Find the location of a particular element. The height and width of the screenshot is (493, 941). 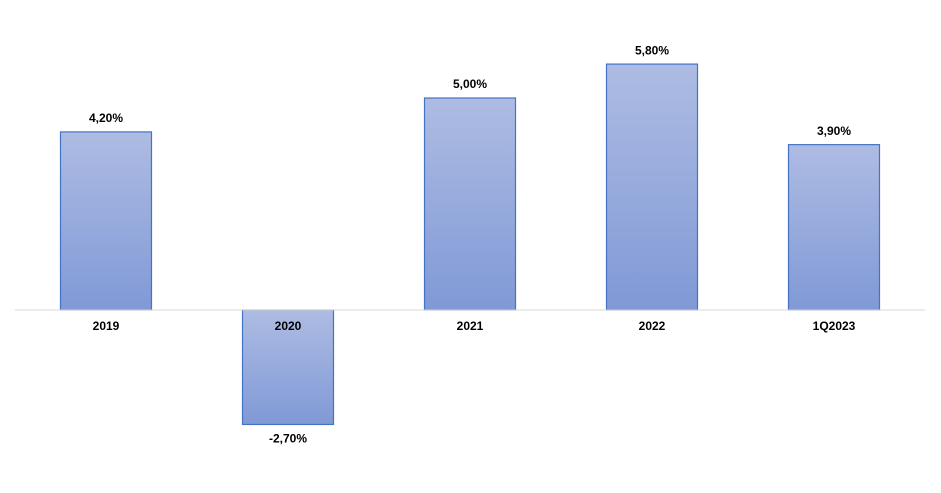

x-tick-label: 2020 is located at coordinates (288, 326).